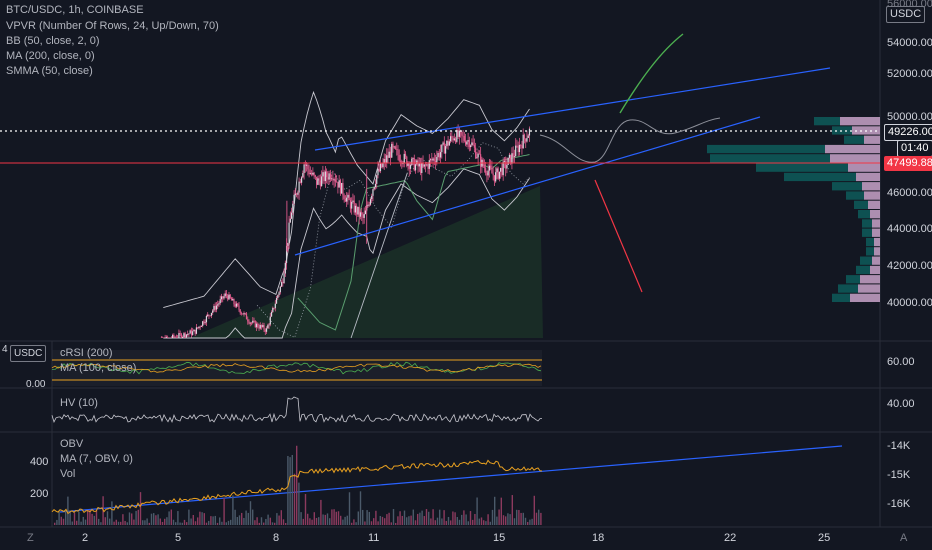 This screenshot has width=932, height=550. I want to click on obv-left-tick: 200, so click(39, 494).